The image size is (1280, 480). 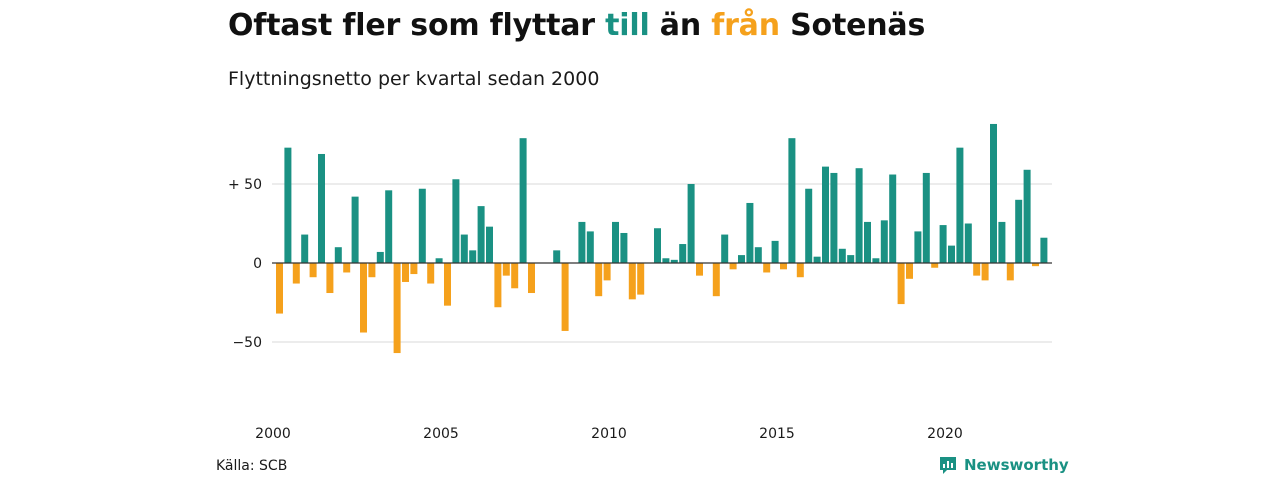 I want to click on newsworthy-logo-icon, so click(x=948, y=465).